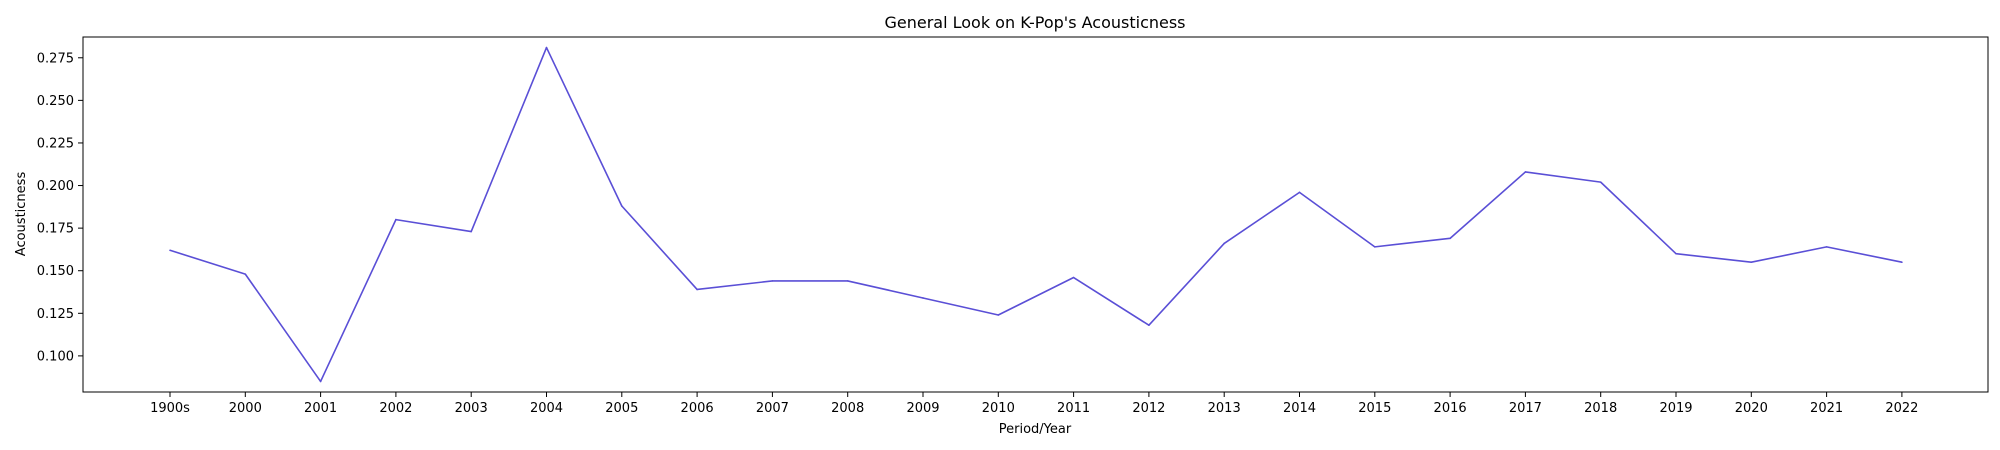  I want to click on x-tick-label: 2012, so click(1148, 408).